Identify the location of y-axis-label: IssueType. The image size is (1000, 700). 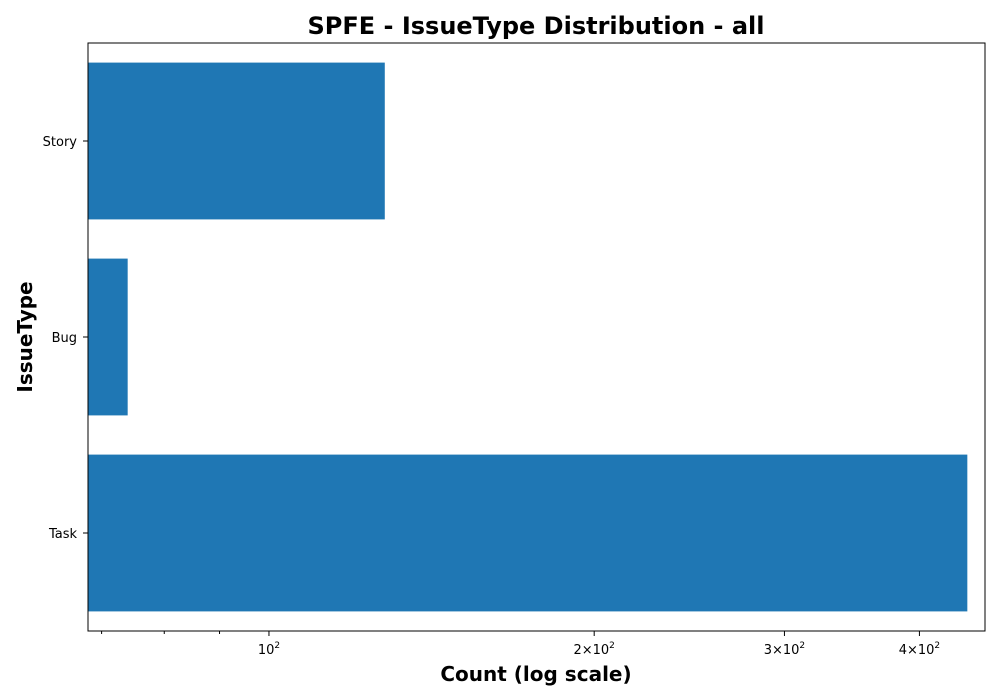
(25, 336).